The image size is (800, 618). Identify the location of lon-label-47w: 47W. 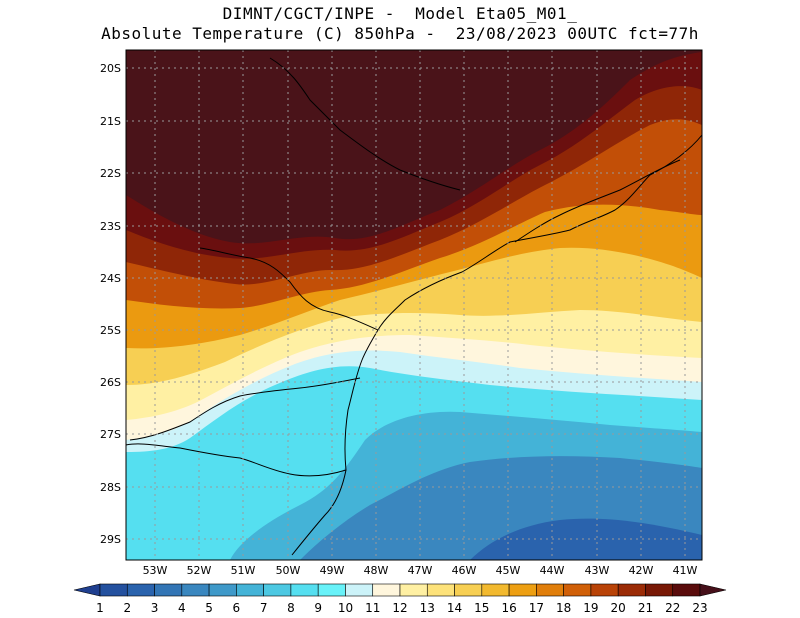
(420, 570).